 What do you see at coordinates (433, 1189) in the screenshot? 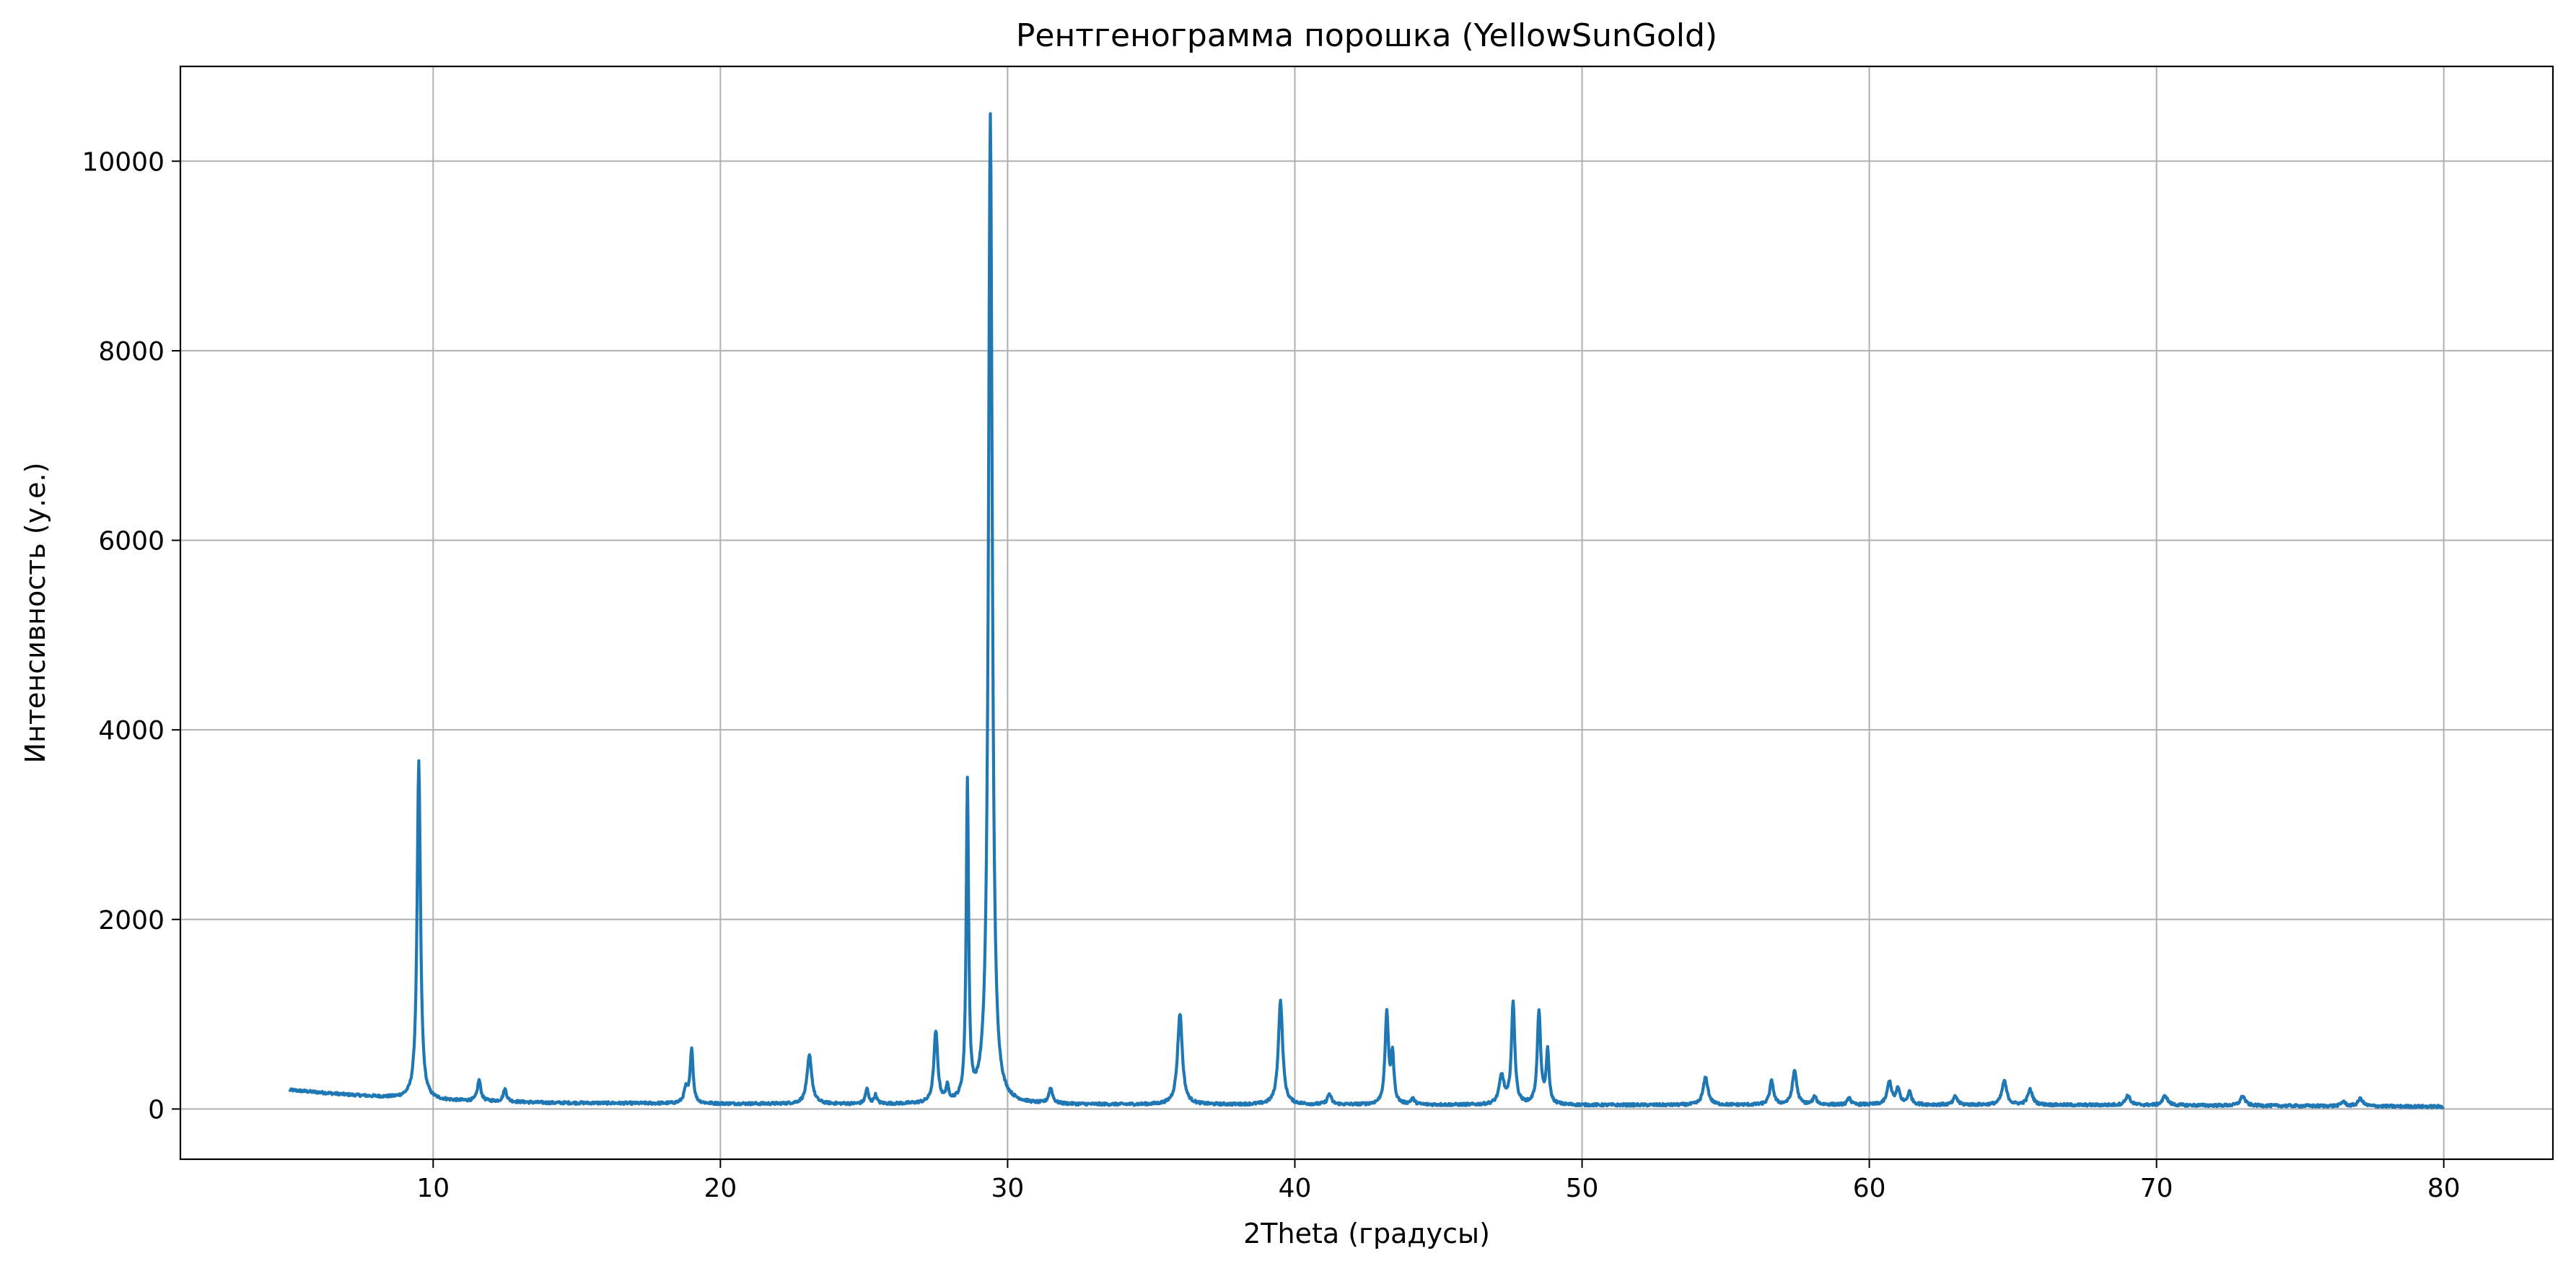
I see `x-tick-label: 10` at bounding box center [433, 1189].